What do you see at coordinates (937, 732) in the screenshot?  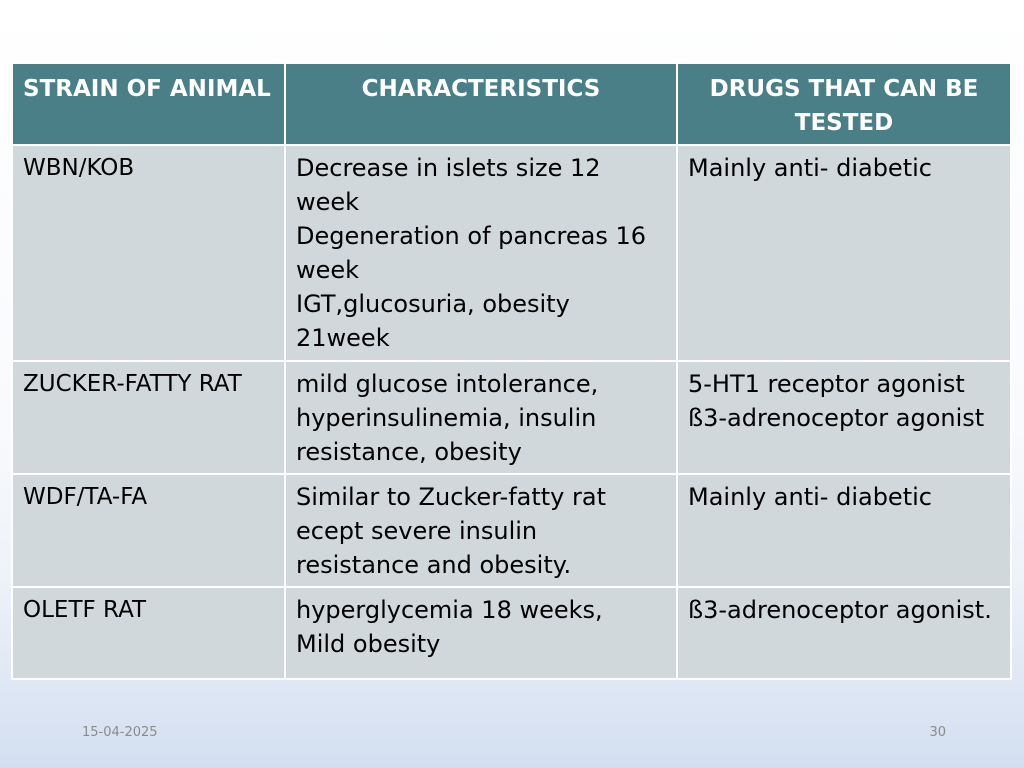 I see `slide-page-number: 30` at bounding box center [937, 732].